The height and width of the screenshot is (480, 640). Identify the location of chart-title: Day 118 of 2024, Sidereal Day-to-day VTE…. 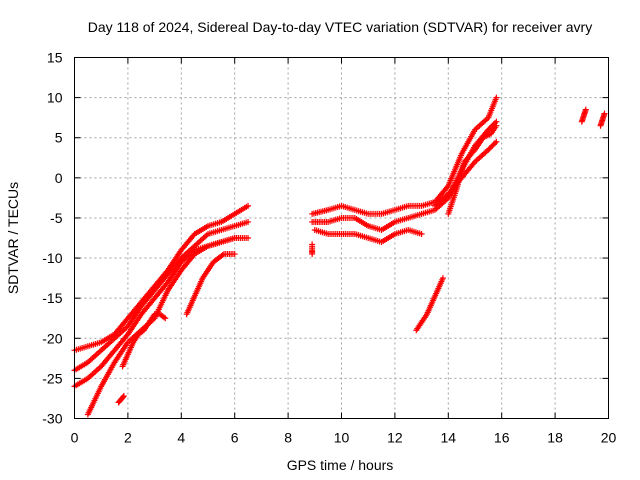
(340, 27).